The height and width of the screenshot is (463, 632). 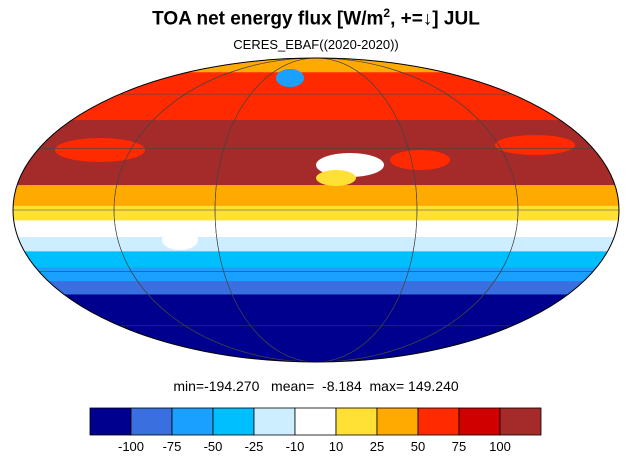 What do you see at coordinates (459, 446) in the screenshot?
I see `colorbar-tick-label: 75` at bounding box center [459, 446].